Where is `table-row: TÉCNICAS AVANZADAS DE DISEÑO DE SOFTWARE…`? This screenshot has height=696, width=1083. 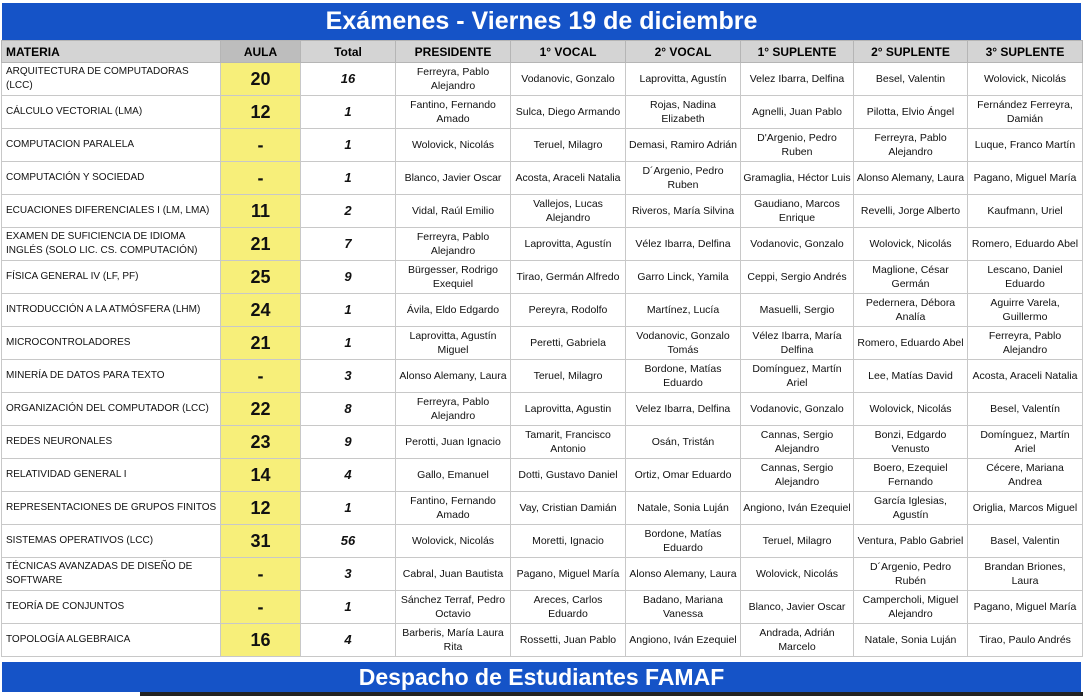
table-row: TÉCNICAS AVANZADAS DE DISEÑO DE SOFTWARE… is located at coordinates (542, 574).